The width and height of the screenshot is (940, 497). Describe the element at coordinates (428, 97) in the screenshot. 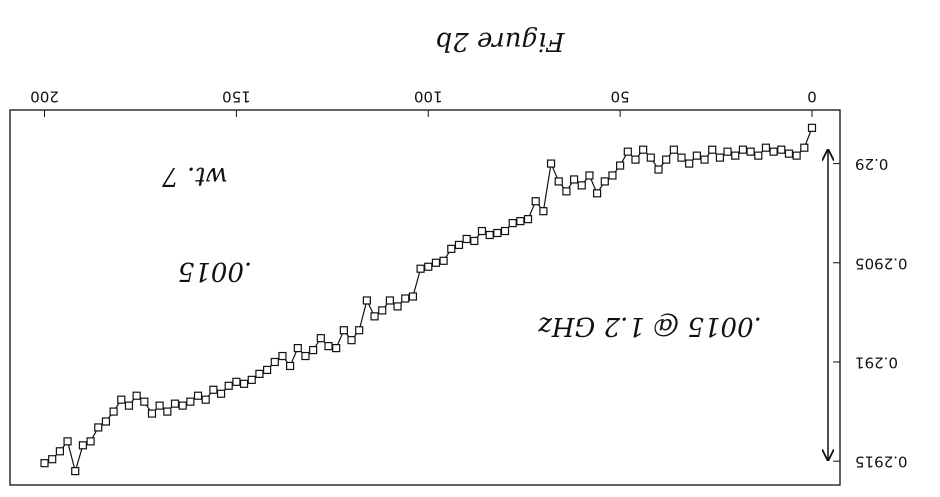

I see `x-tick-label: 100` at that location.